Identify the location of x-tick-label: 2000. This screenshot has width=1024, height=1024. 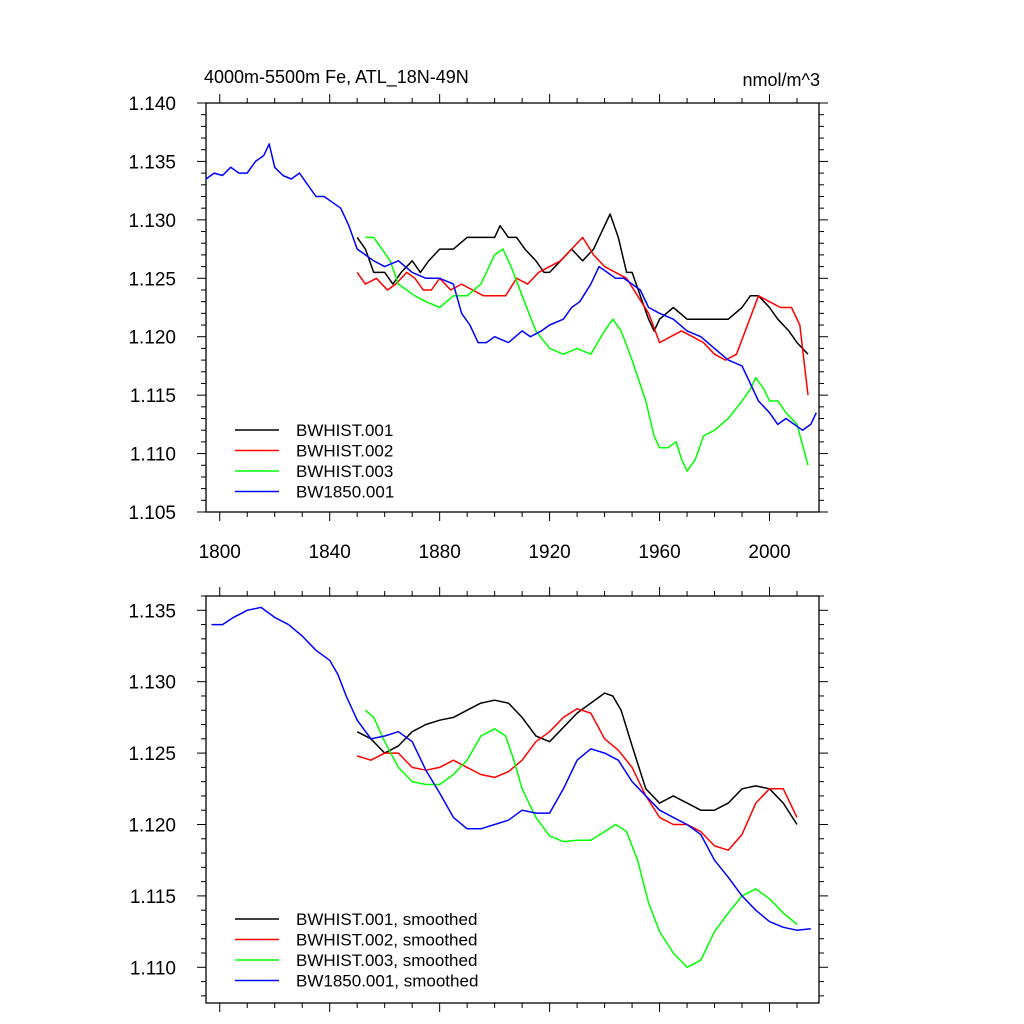
(769, 552).